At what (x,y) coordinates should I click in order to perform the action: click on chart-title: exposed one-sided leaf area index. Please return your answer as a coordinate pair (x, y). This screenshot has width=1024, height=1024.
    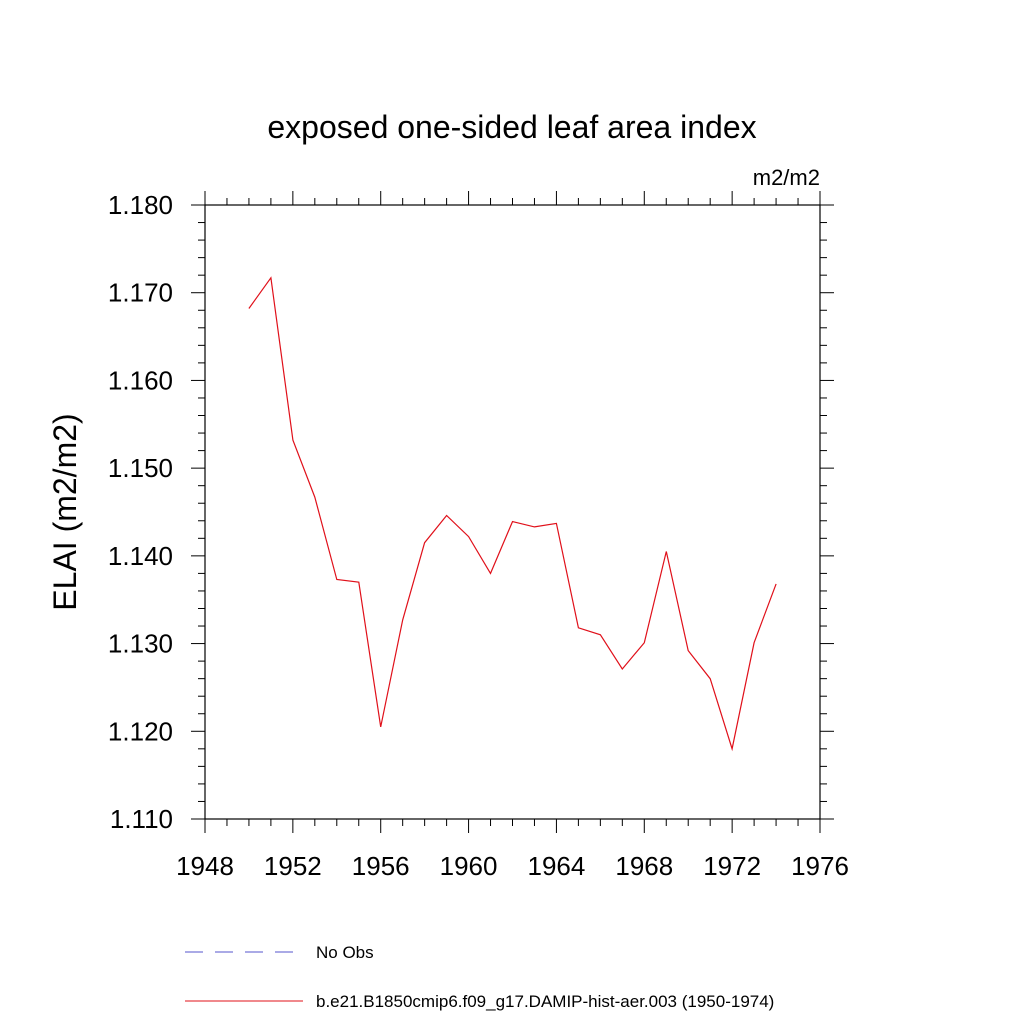
    Looking at the image, I should click on (511, 127).